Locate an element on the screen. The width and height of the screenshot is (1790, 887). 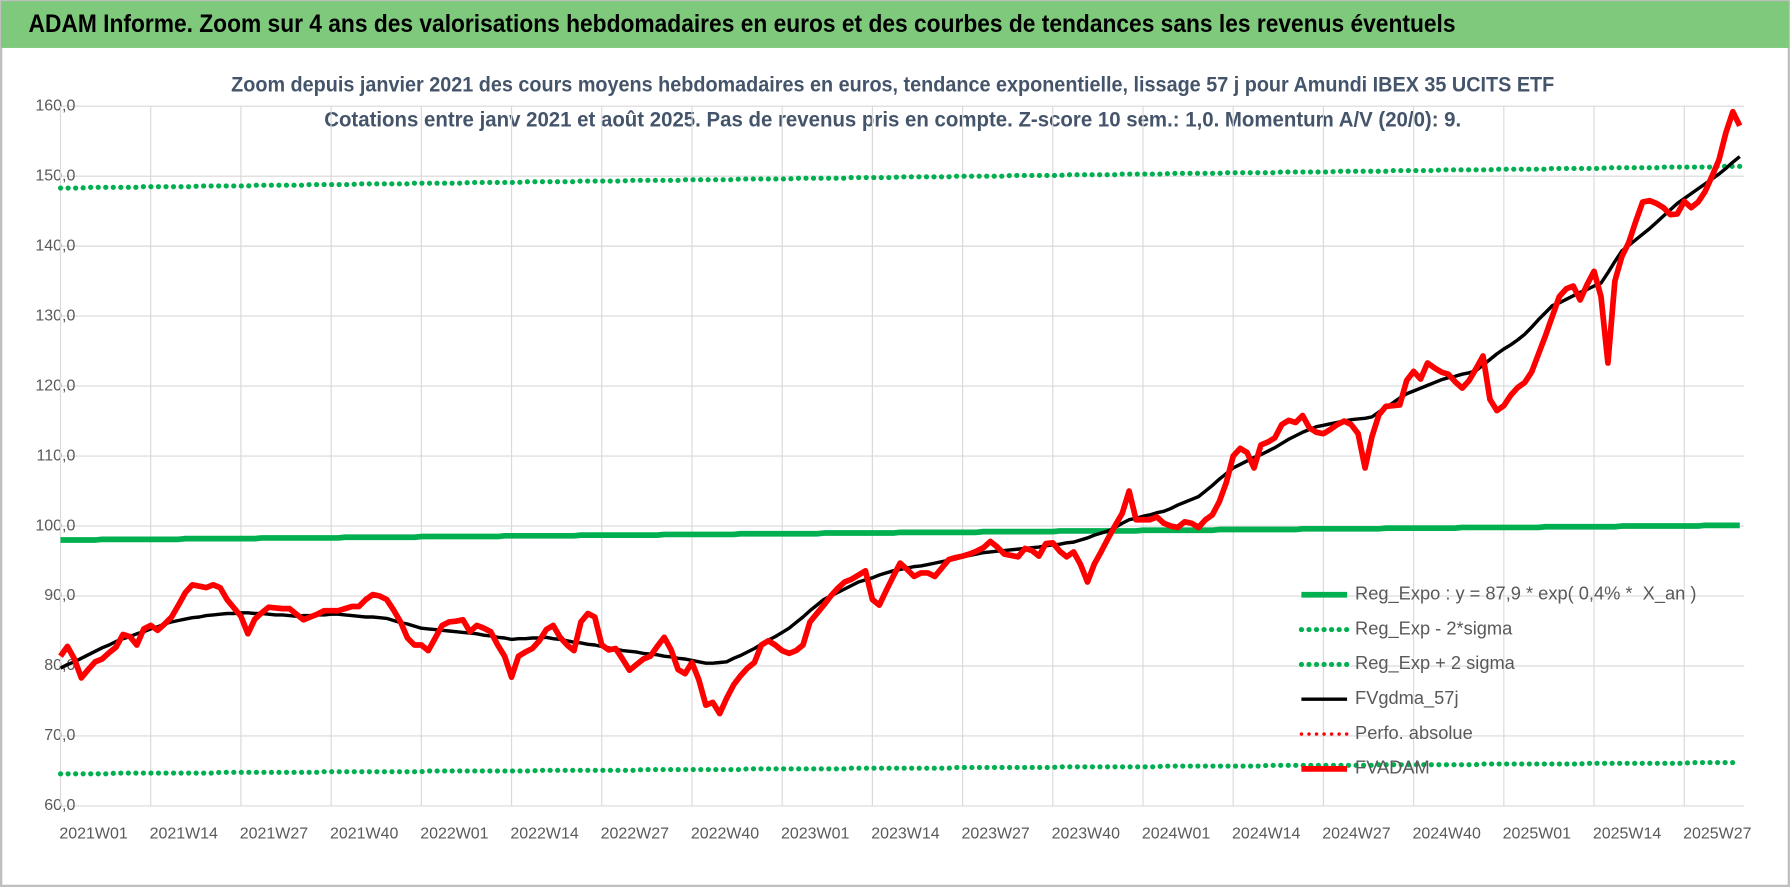
x-tick-label: 2021W40 is located at coordinates (364, 834).